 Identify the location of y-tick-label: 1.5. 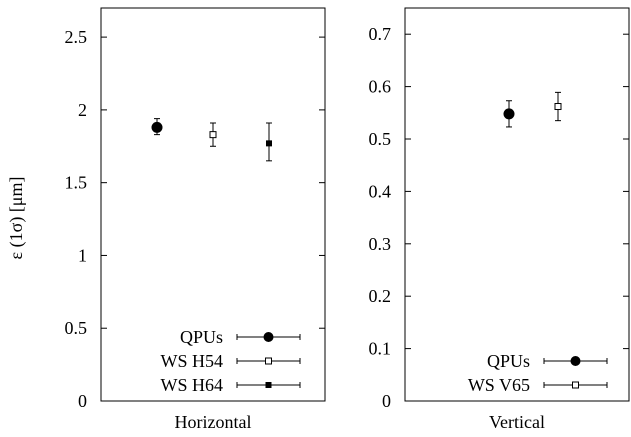
(76, 183).